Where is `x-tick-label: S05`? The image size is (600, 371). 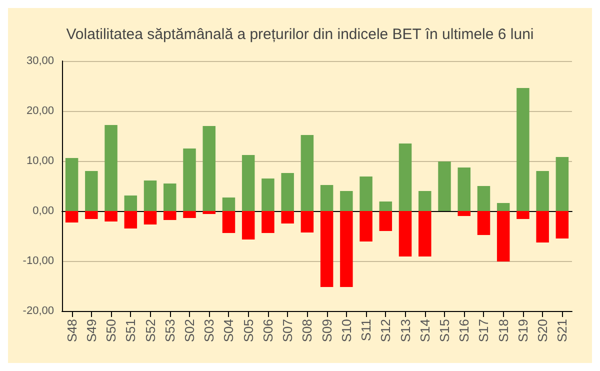
x-tick-label: S05 is located at coordinates (248, 330).